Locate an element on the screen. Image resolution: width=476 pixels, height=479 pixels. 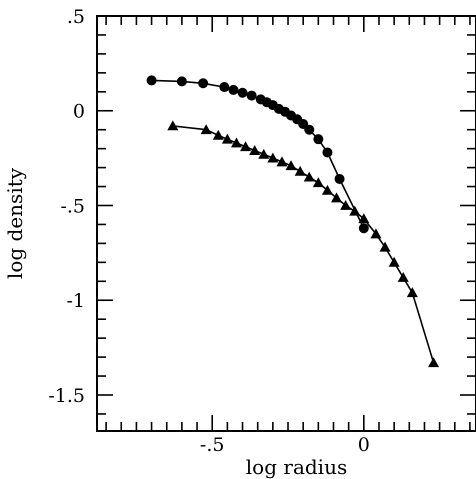
x-tick-label: 0 is located at coordinates (364, 445).